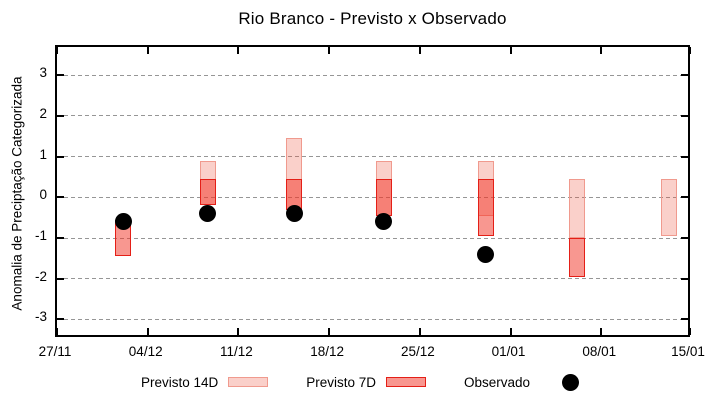 The image size is (720, 400). Describe the element at coordinates (508, 351) in the screenshot. I see `x-tick-label: 01/01` at that location.